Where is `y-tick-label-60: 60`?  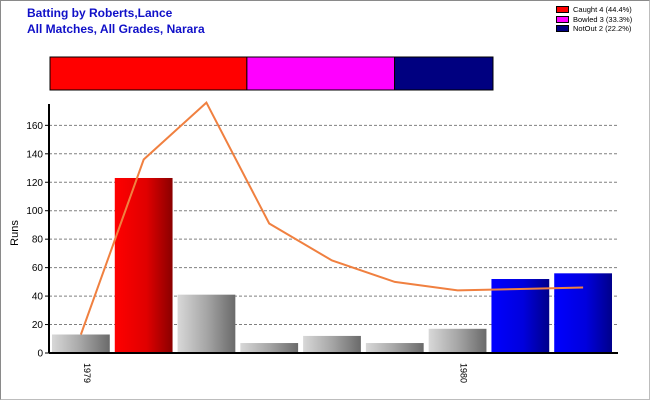 y-tick-label-60: 60 is located at coordinates (38, 268).